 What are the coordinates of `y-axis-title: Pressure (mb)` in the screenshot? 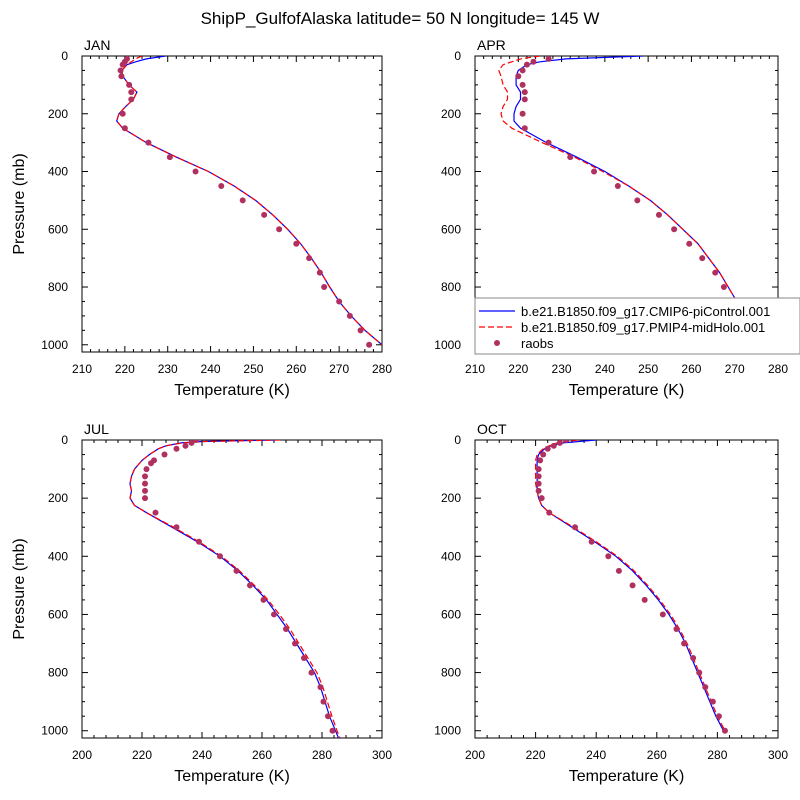 It's located at (19, 203).